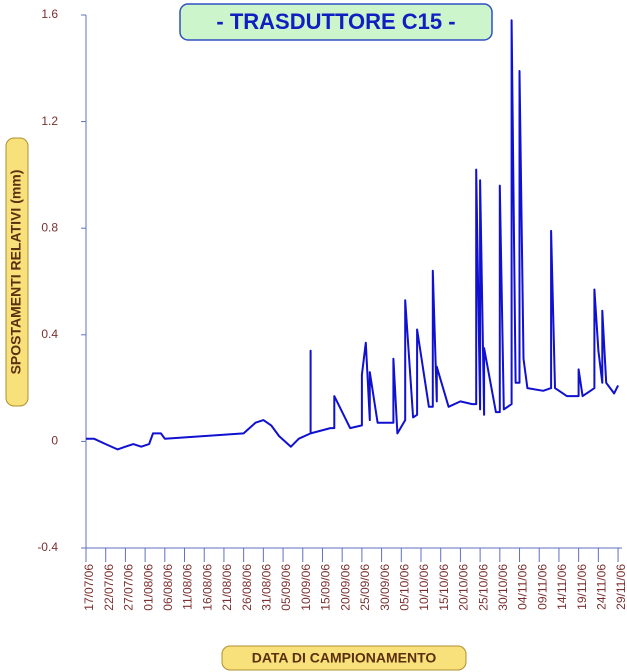 The height and width of the screenshot is (672, 627). Describe the element at coordinates (483, 587) in the screenshot. I see `x-tick-label: 25/10/06` at that location.